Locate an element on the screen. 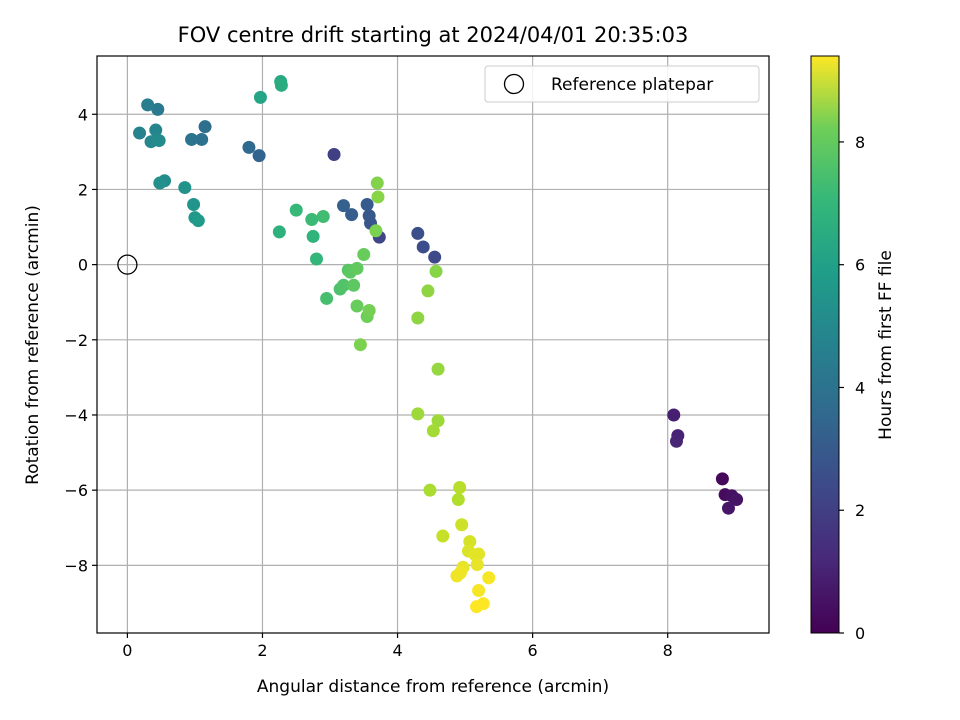  y-axis-ticks: −8 −6 −4 −2 0 2 4 is located at coordinates (80, 340).